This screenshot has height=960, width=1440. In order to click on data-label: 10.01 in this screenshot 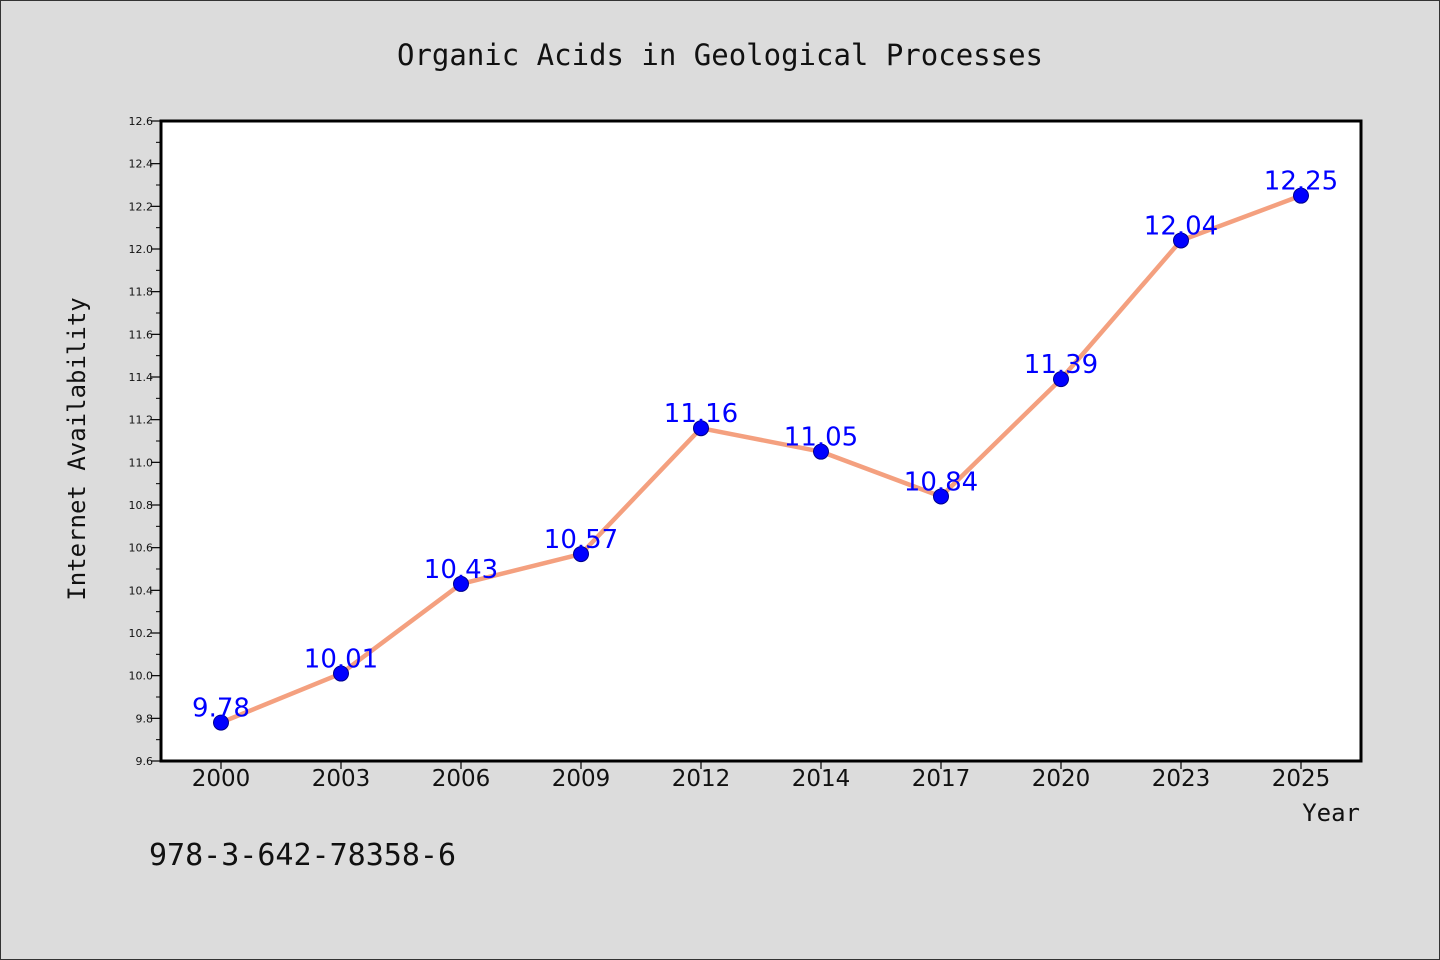, I will do `click(341, 660)`.